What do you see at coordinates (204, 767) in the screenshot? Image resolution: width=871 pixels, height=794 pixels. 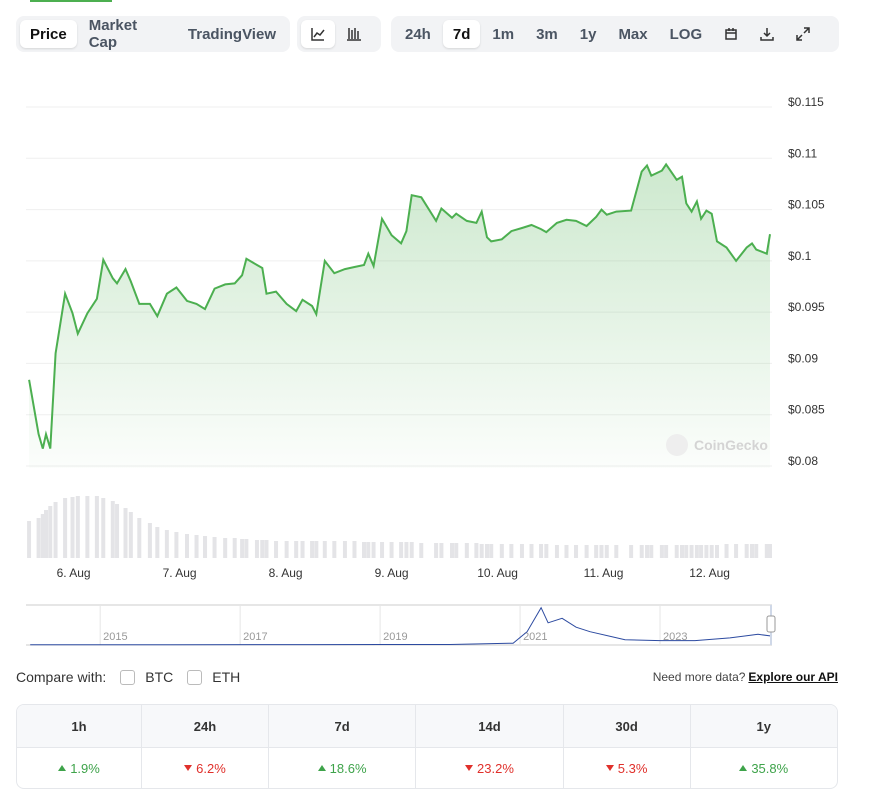 I see `change-cell: 6.2%` at bounding box center [204, 767].